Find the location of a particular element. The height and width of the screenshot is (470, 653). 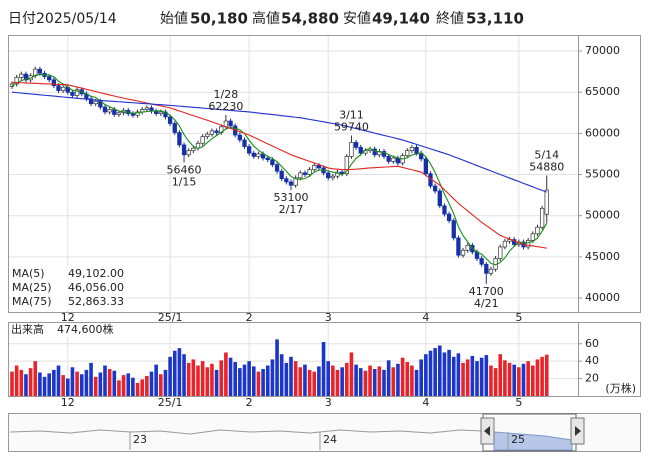

legend-name: MA(75) is located at coordinates (32, 301).